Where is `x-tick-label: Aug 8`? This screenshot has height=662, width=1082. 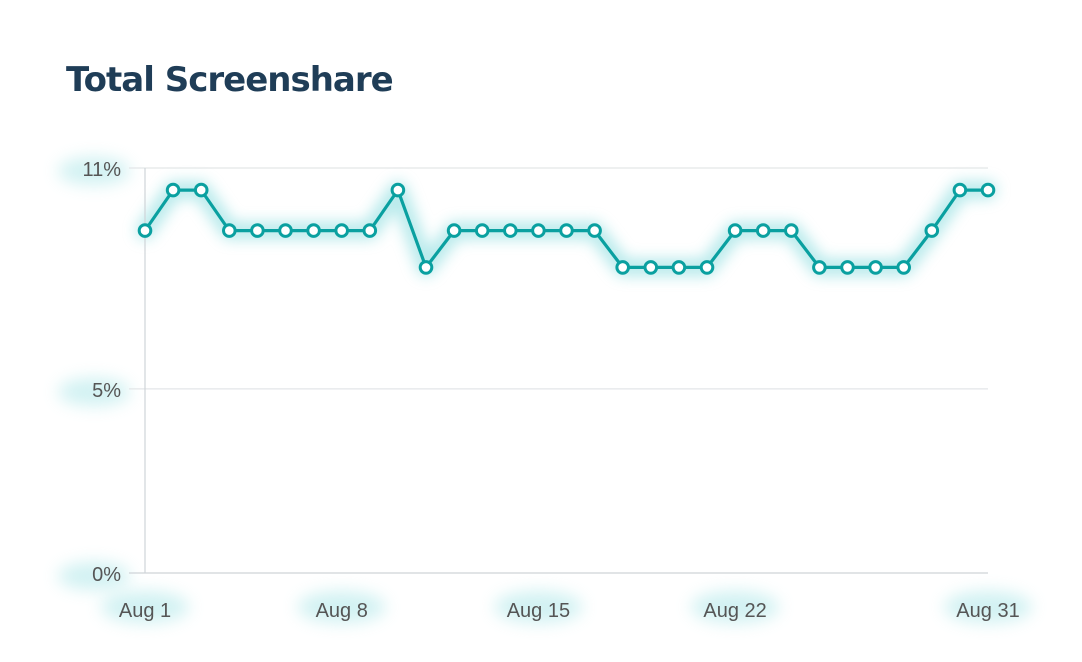
x-tick-label: Aug 8 is located at coordinates (342, 611).